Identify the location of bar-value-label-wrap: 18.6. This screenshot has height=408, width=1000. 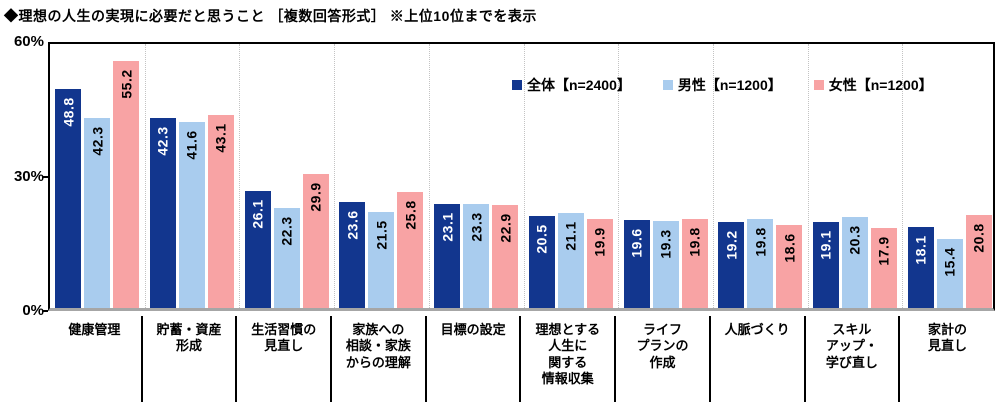
(789, 248).